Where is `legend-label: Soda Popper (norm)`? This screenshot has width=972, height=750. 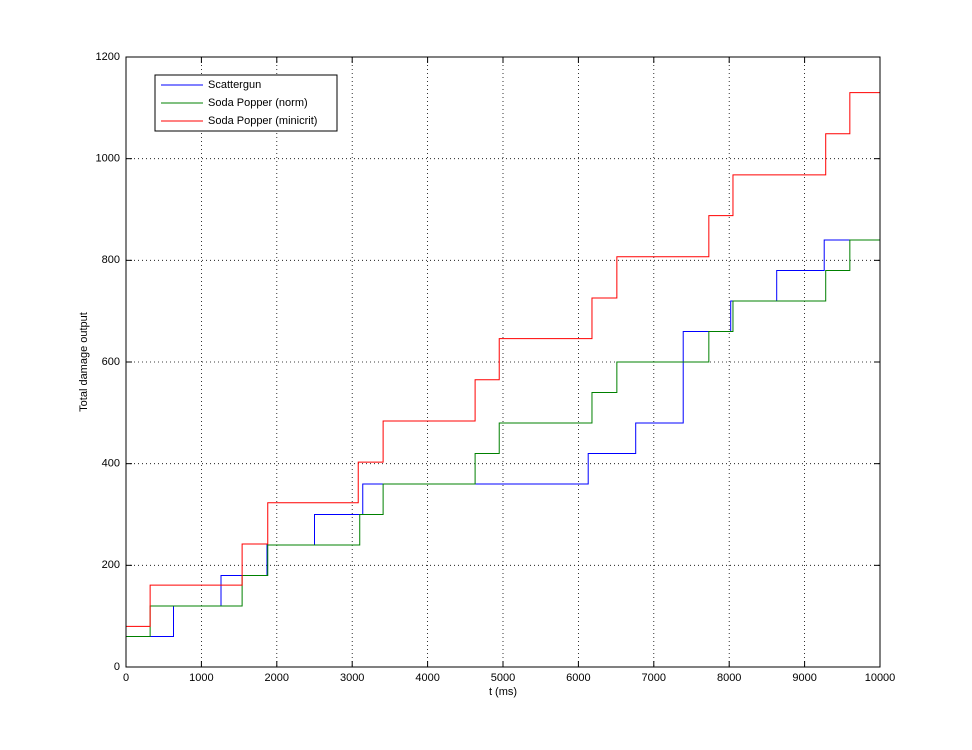 legend-label: Soda Popper (norm) is located at coordinates (258, 103).